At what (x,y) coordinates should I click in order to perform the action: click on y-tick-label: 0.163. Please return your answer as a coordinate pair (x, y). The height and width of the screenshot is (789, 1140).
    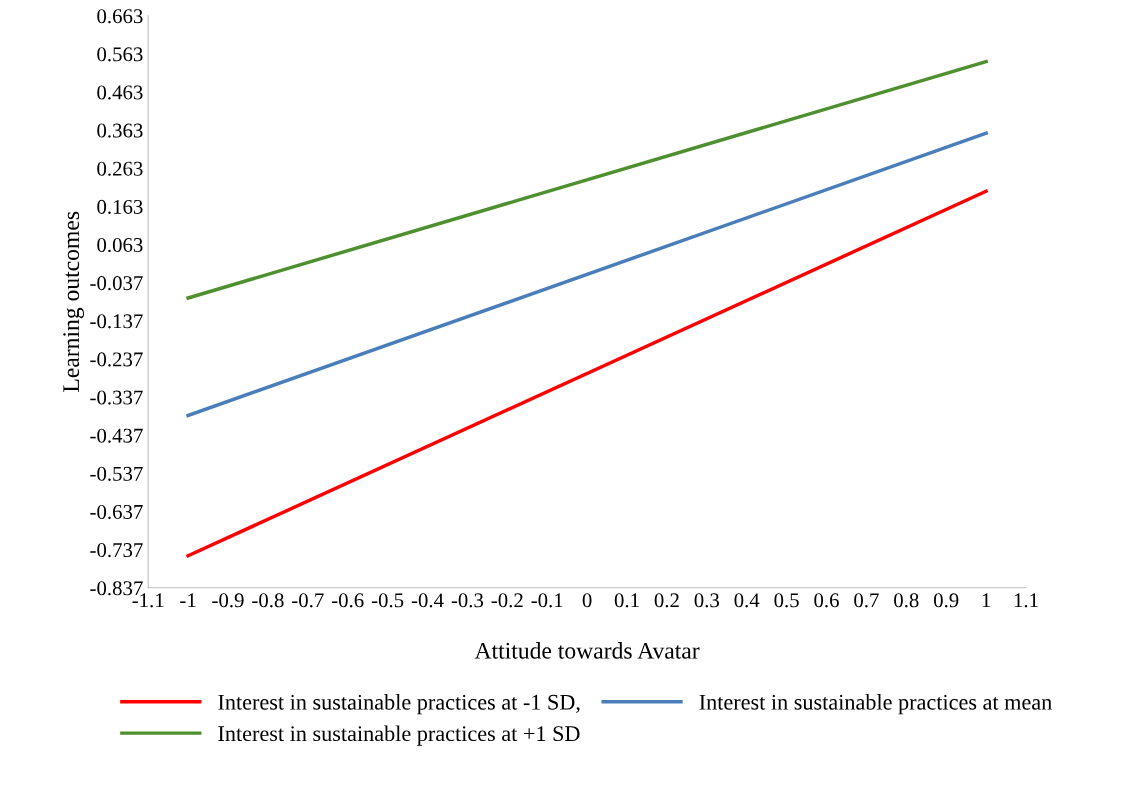
    Looking at the image, I should click on (120, 206).